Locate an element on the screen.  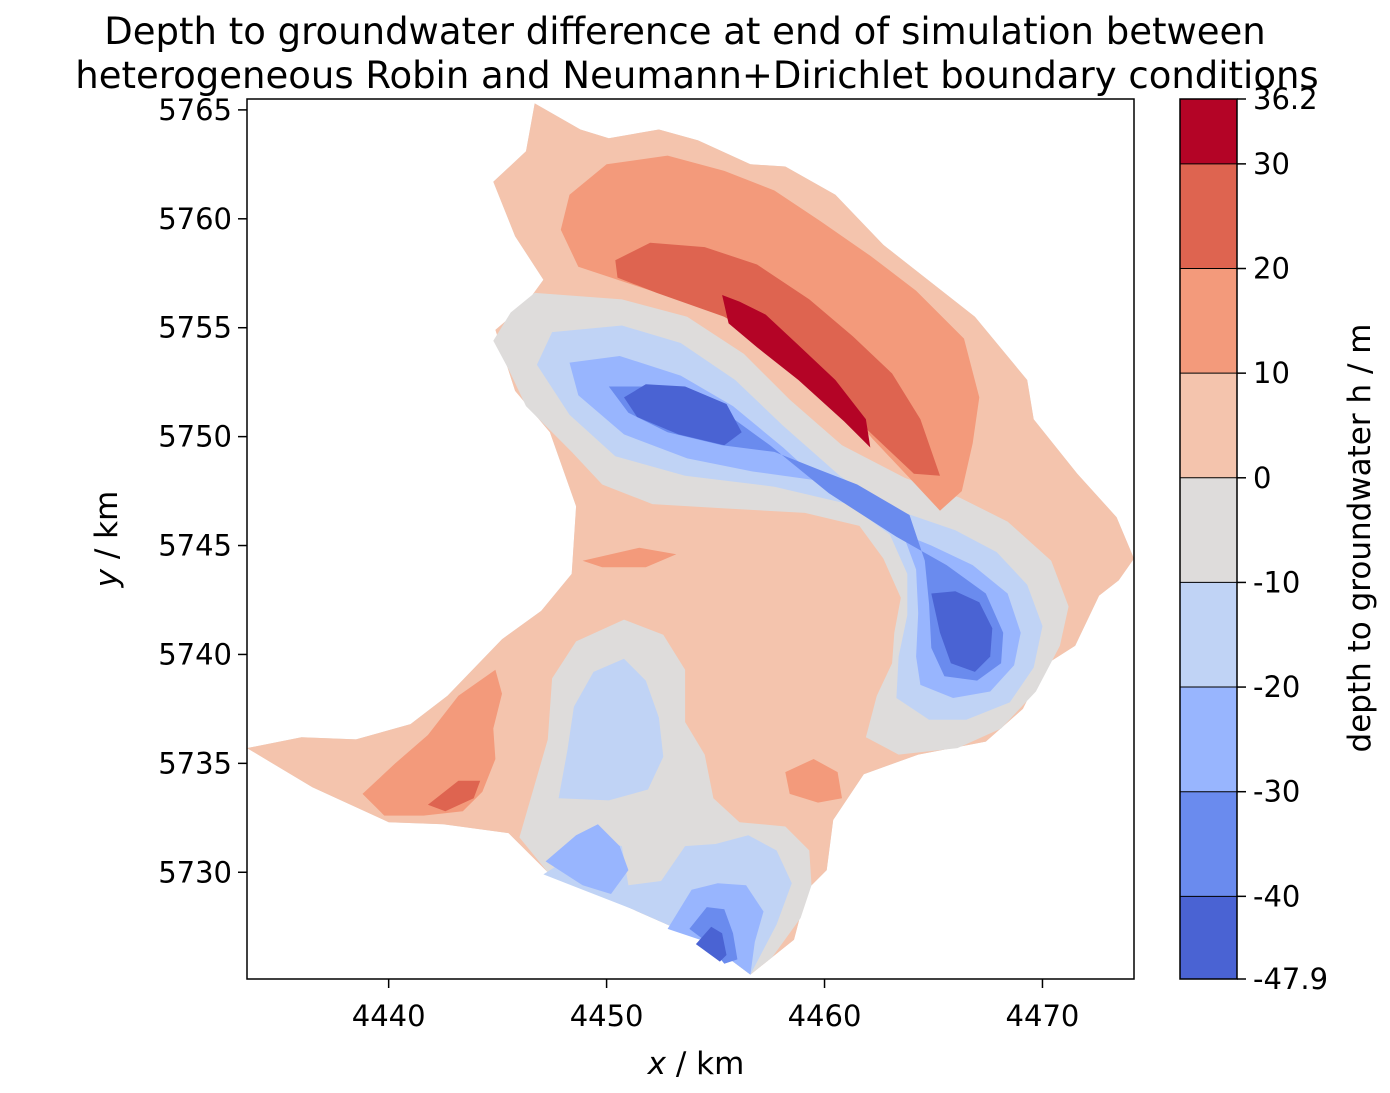
y-axis-label-unit: / km is located at coordinates (107, 530).